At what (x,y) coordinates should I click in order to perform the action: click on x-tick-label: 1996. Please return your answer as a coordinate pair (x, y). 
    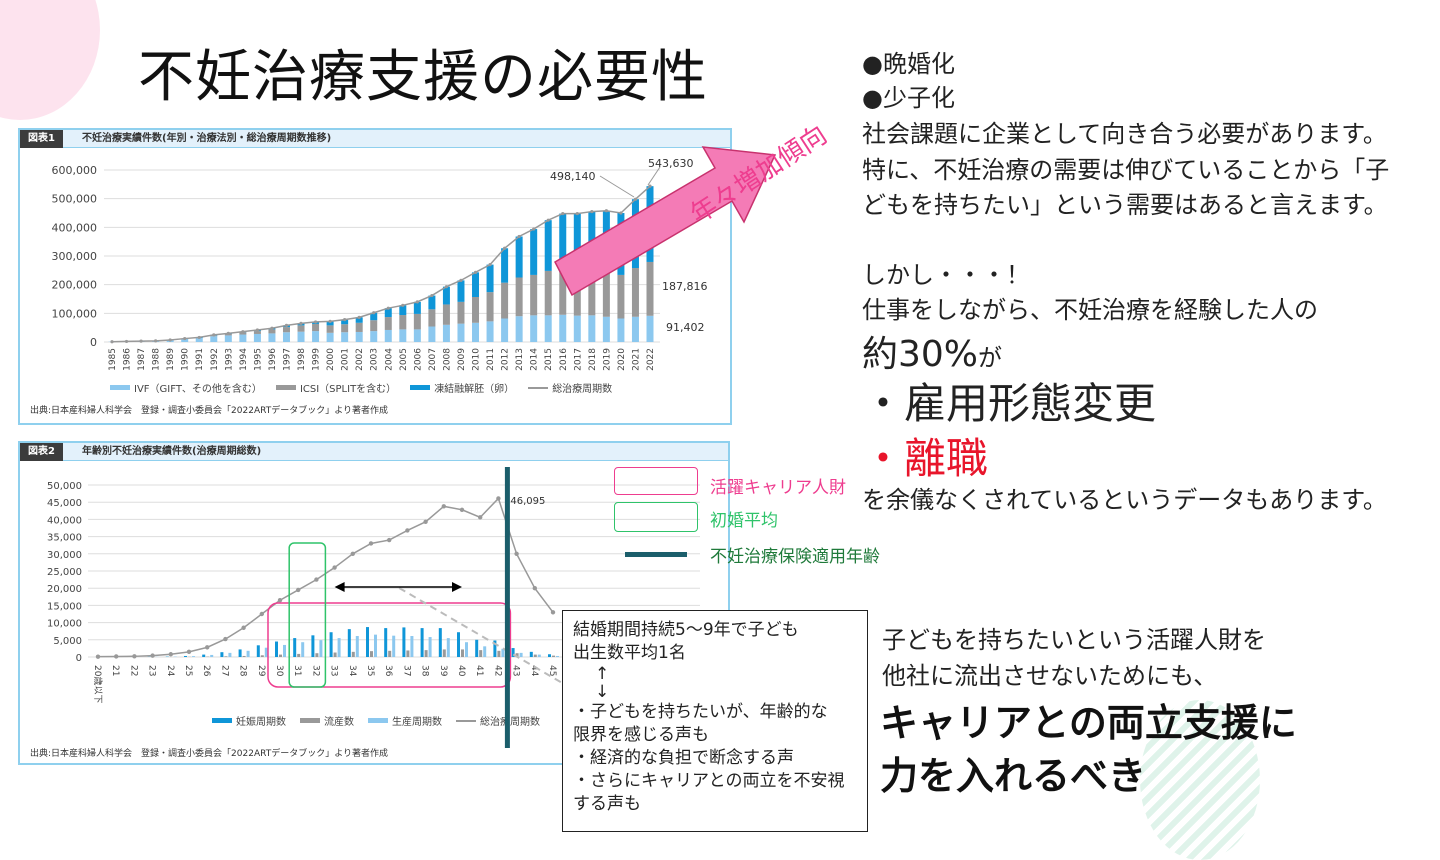
    Looking at the image, I should click on (273, 359).